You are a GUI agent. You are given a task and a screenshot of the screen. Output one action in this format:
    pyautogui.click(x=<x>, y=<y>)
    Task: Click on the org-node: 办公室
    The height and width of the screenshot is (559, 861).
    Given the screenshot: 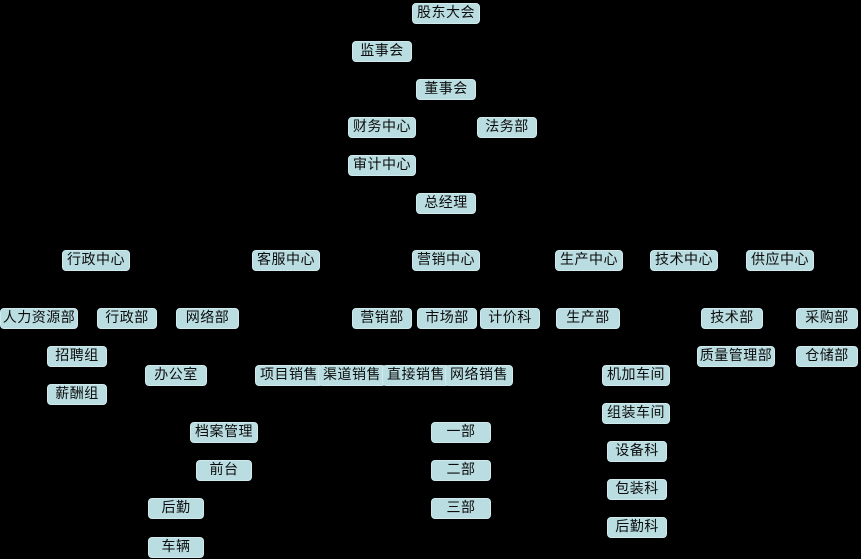 What is the action you would take?
    pyautogui.click(x=176, y=375)
    